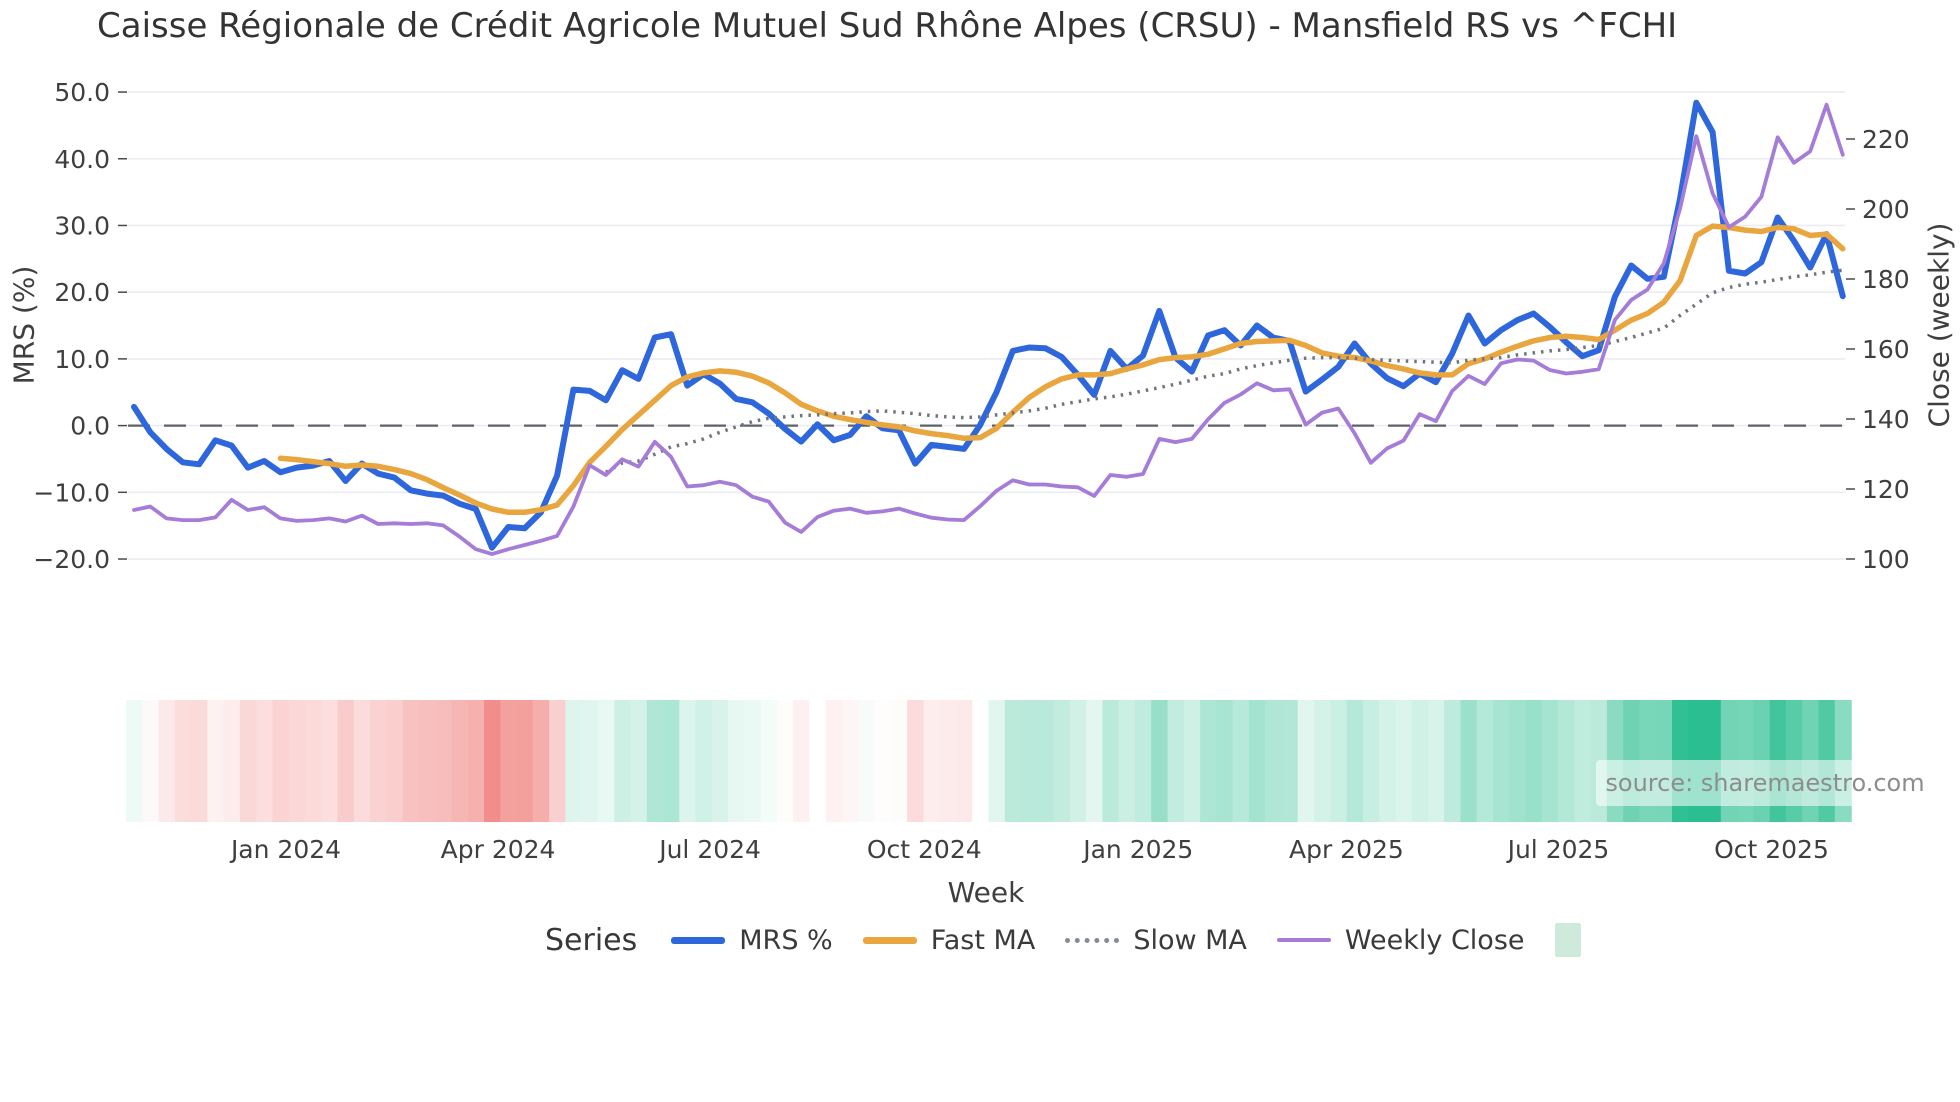 Image resolution: width=1960 pixels, height=1102 pixels. I want to click on left-axis-ticks: 50.0 40.0 30.0 20.0 10.0 0.0 −10.0 −20.0, so click(80, 326).